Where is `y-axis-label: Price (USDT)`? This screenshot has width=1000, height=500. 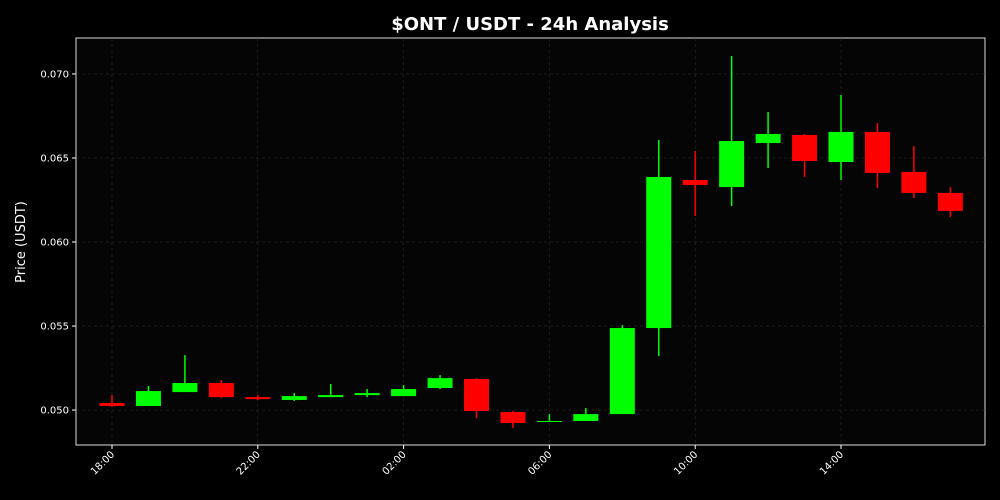
y-axis-label: Price (USDT) is located at coordinates (21, 242).